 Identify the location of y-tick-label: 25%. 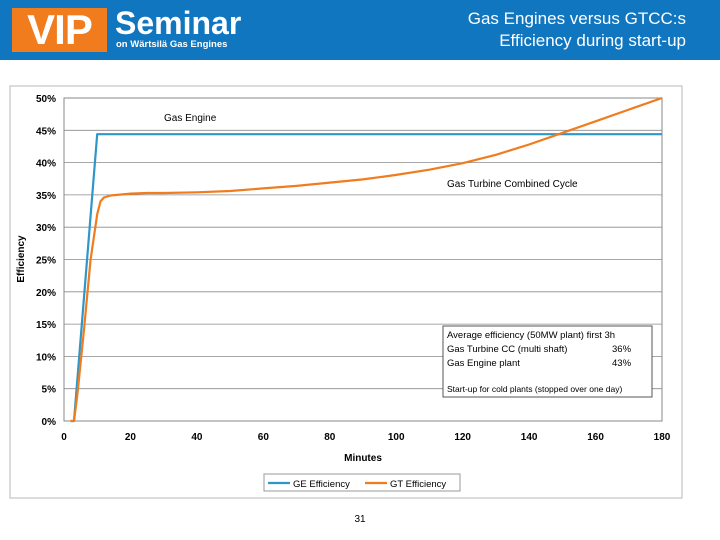
(46, 261).